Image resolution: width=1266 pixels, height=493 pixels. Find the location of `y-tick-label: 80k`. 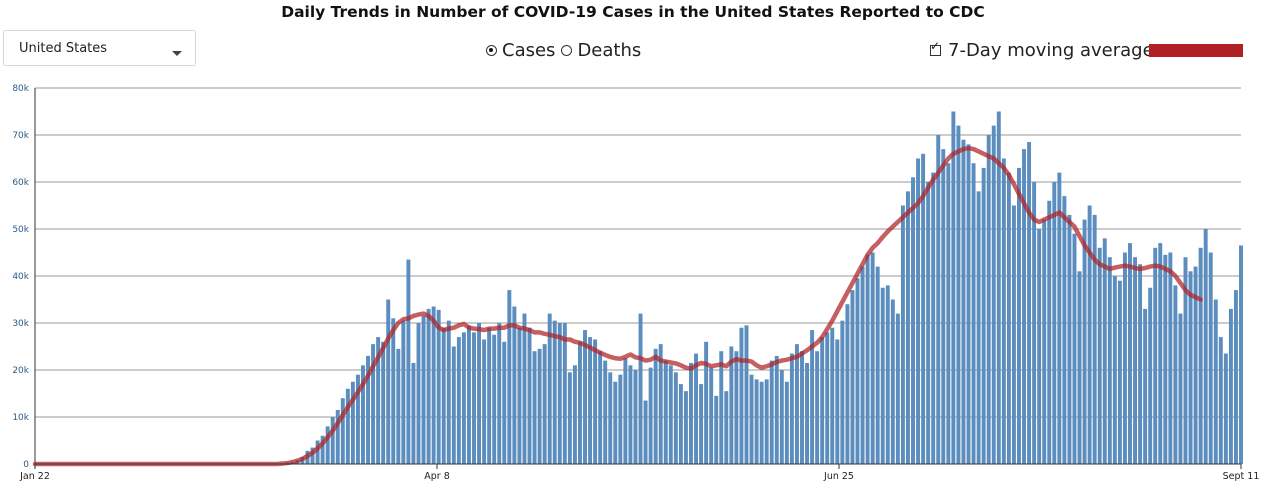

y-tick-label: 80k is located at coordinates (20, 89).